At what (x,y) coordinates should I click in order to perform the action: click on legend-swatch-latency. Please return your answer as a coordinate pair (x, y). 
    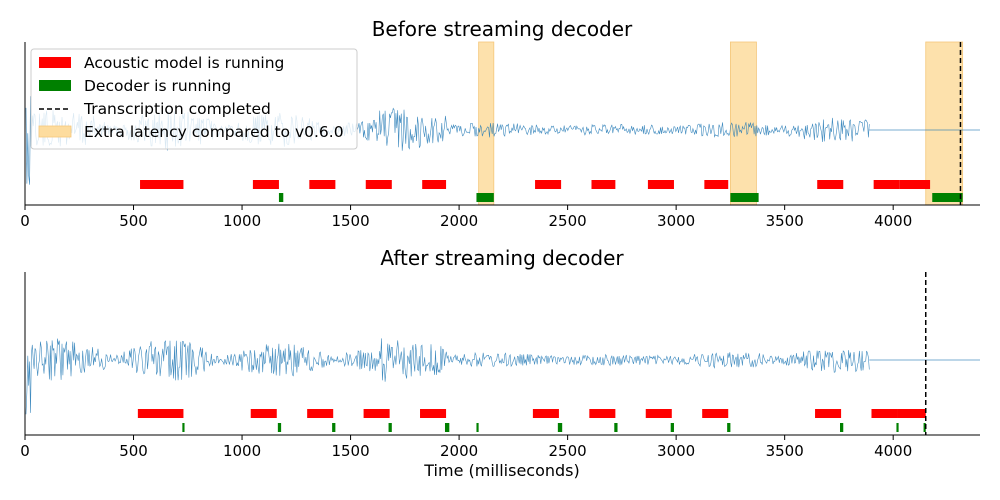
    Looking at the image, I should click on (55, 131).